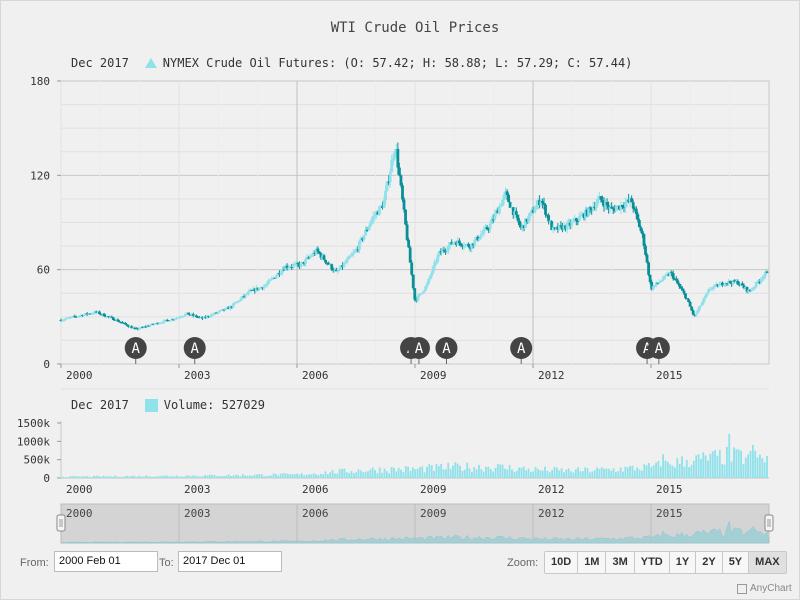 The height and width of the screenshot is (600, 800). I want to click on navigator-label: 2003, so click(197, 513).